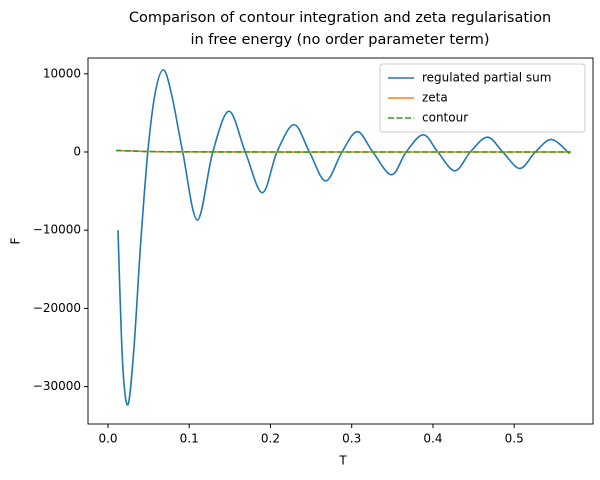  What do you see at coordinates (486, 78) in the screenshot?
I see `legend-label: regulated partial sum` at bounding box center [486, 78].